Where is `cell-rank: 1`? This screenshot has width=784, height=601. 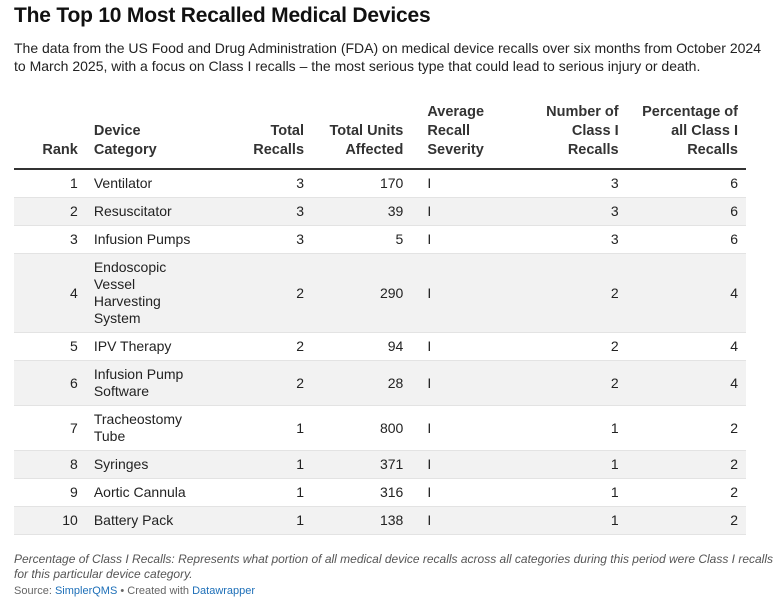
cell-rank: 1 is located at coordinates (74, 183).